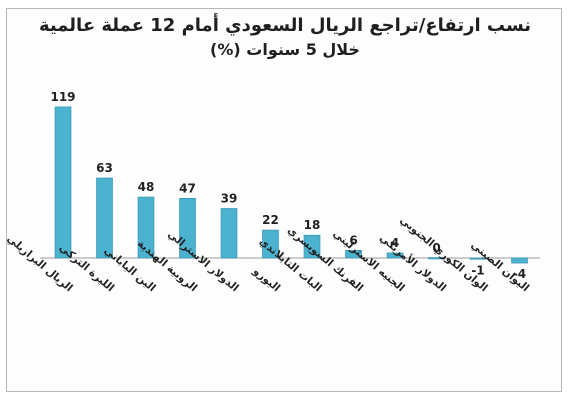  What do you see at coordinates (266, 280) in the screenshot?
I see `category-label-6: اليورو` at bounding box center [266, 280].